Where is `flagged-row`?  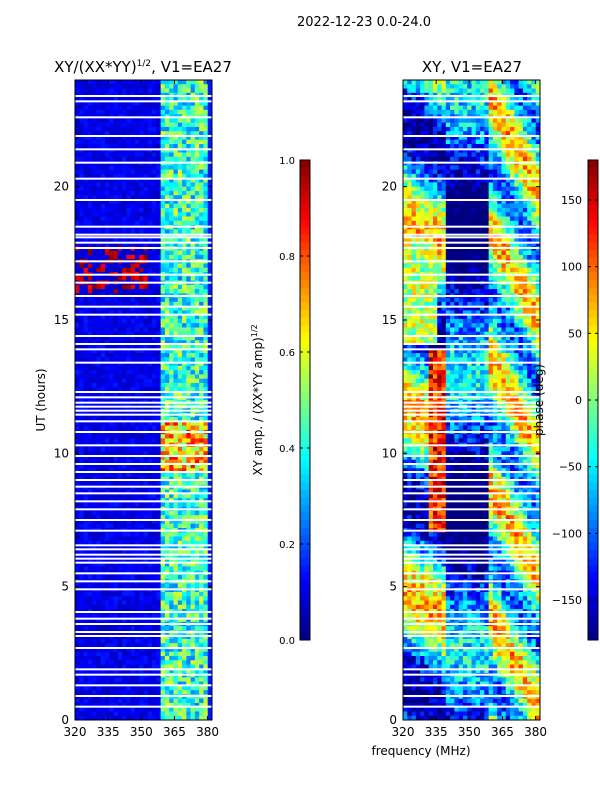
flagged-row is located at coordinates (143, 336).